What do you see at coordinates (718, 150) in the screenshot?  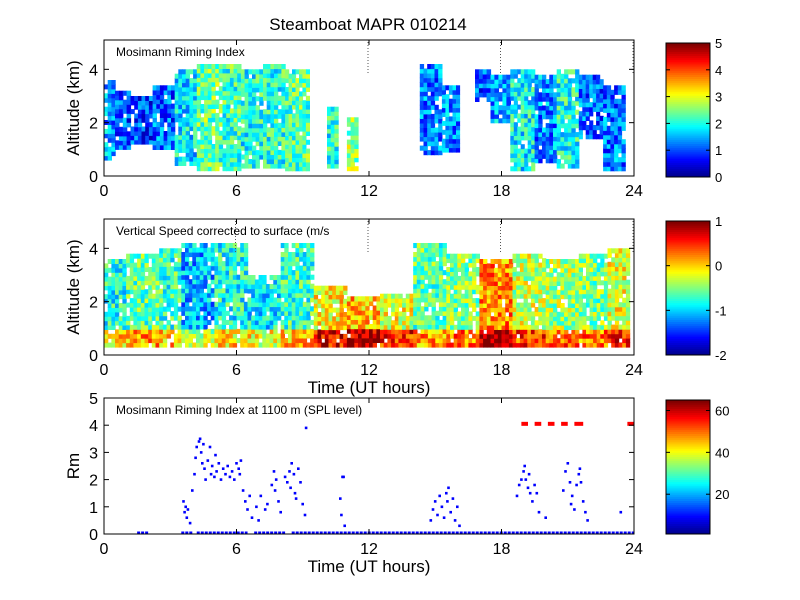 I see `colorbar-tick-label: 1` at bounding box center [718, 150].